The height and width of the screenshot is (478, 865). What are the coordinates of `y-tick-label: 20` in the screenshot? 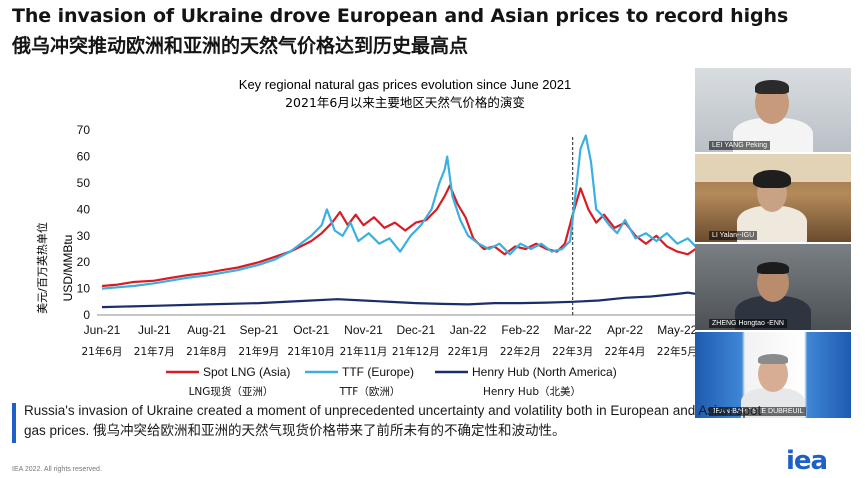 It's located at (84, 262).